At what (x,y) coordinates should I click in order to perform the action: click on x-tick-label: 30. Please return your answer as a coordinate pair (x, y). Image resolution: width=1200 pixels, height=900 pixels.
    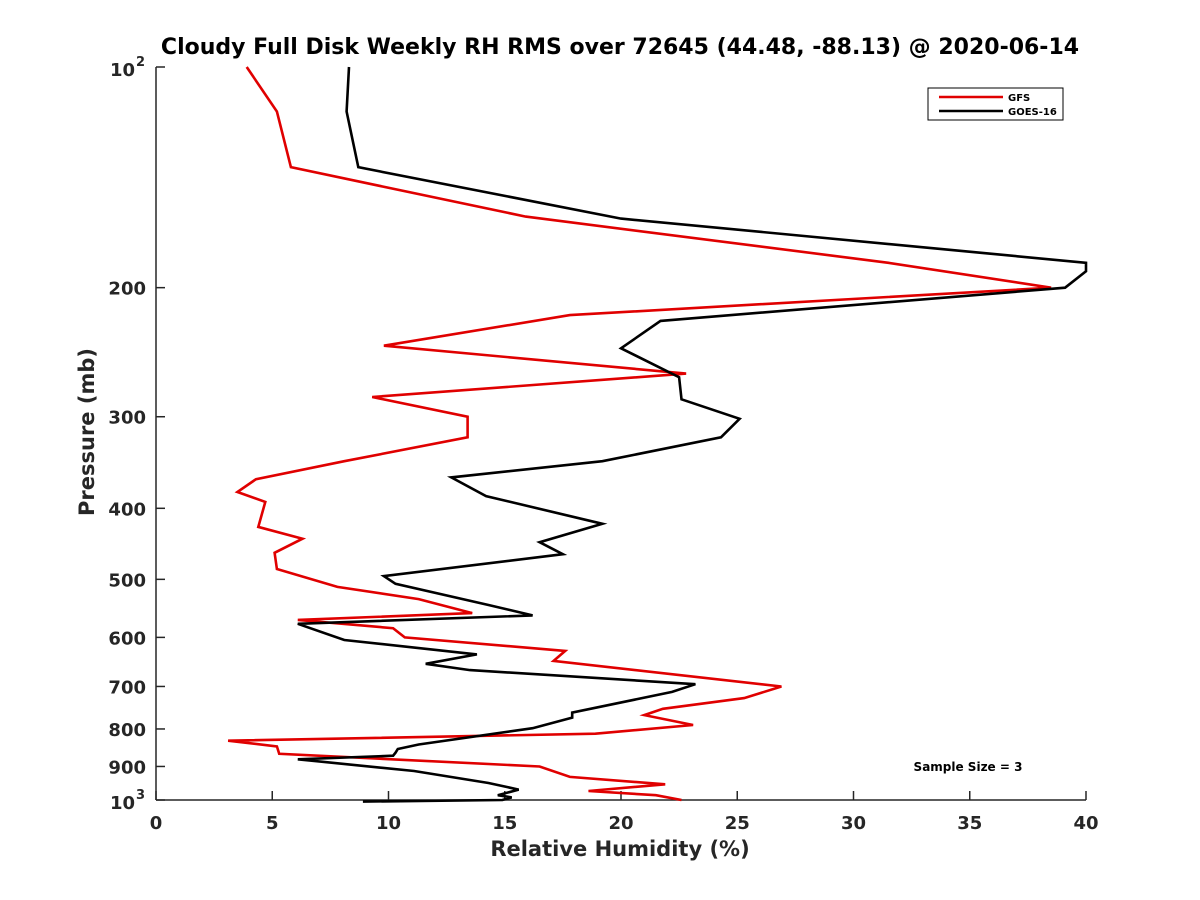
    Looking at the image, I should click on (853, 823).